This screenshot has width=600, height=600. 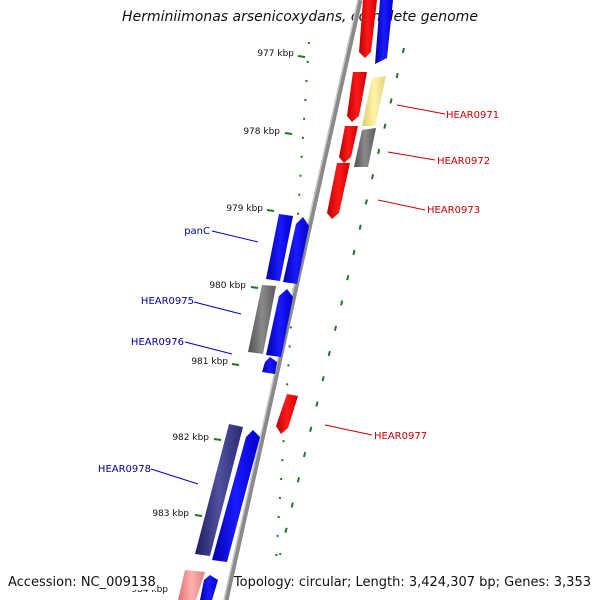 What do you see at coordinates (421, 109) in the screenshot?
I see `callout-line-hear0971` at bounding box center [421, 109].